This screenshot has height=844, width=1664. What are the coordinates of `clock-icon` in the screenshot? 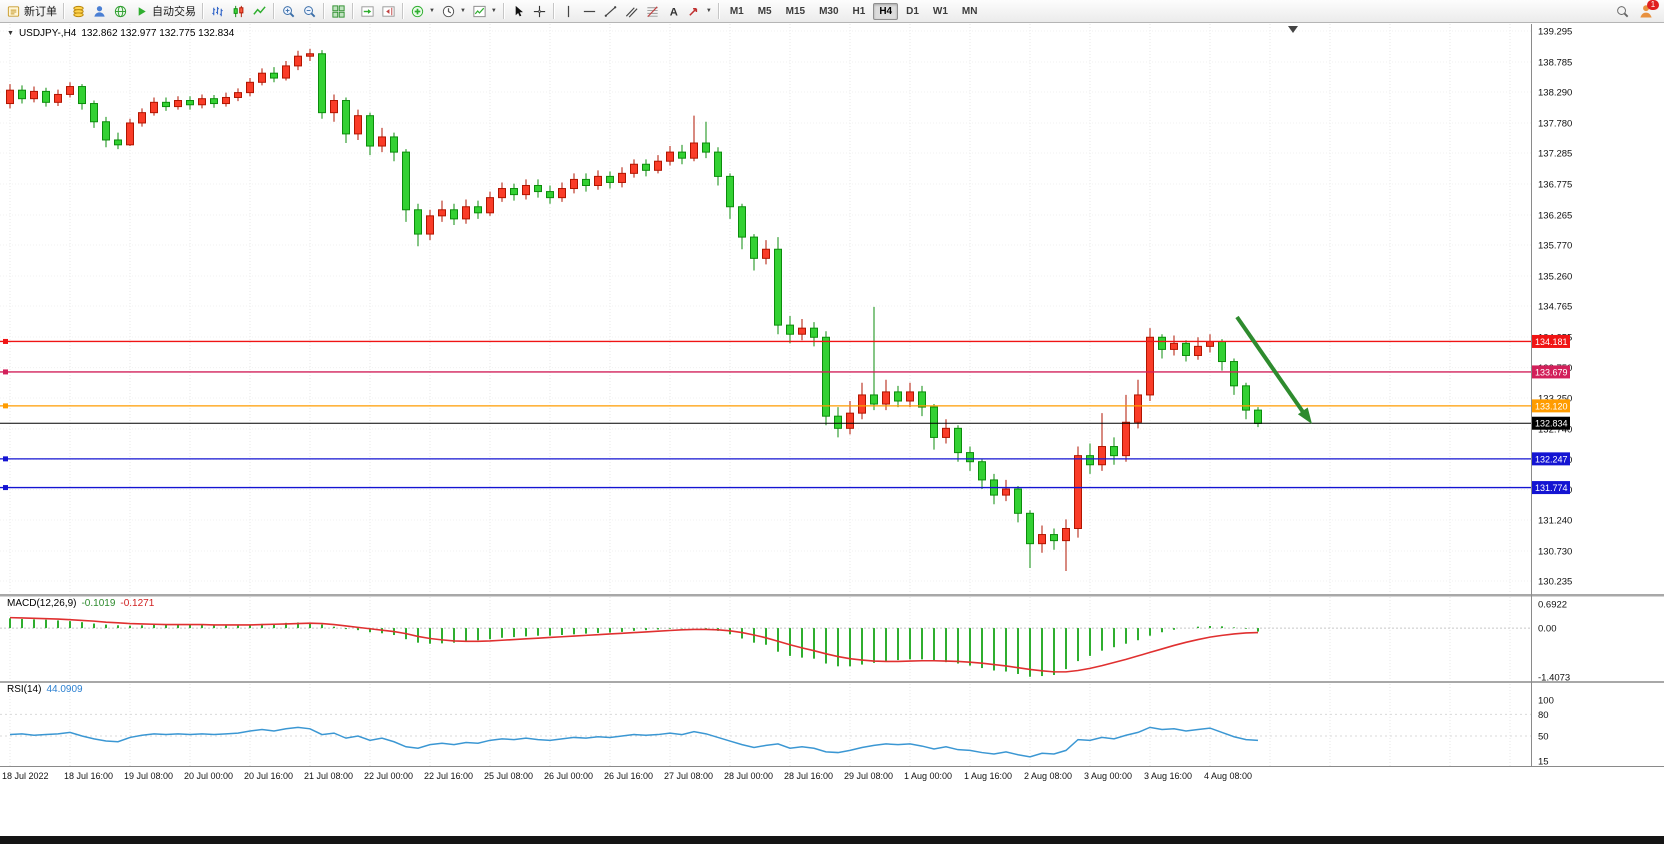 It's located at (448, 11).